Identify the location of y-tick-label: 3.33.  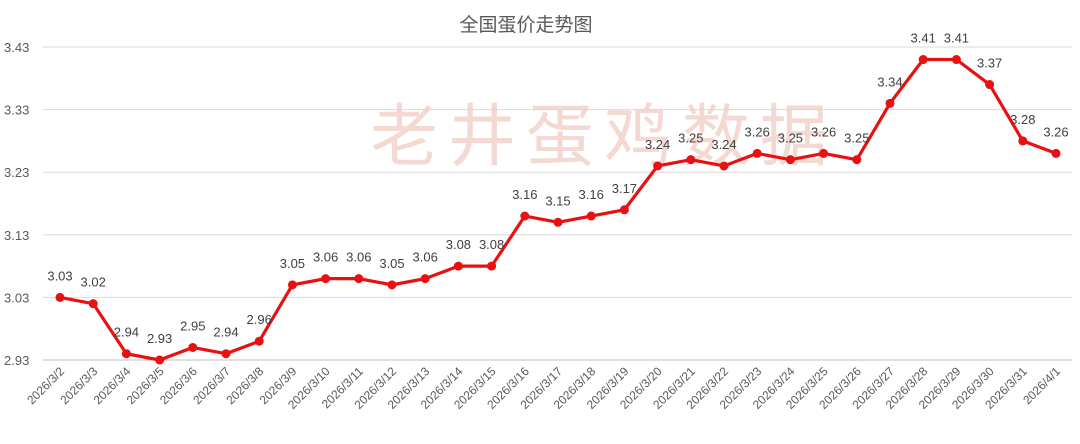
(16, 110).